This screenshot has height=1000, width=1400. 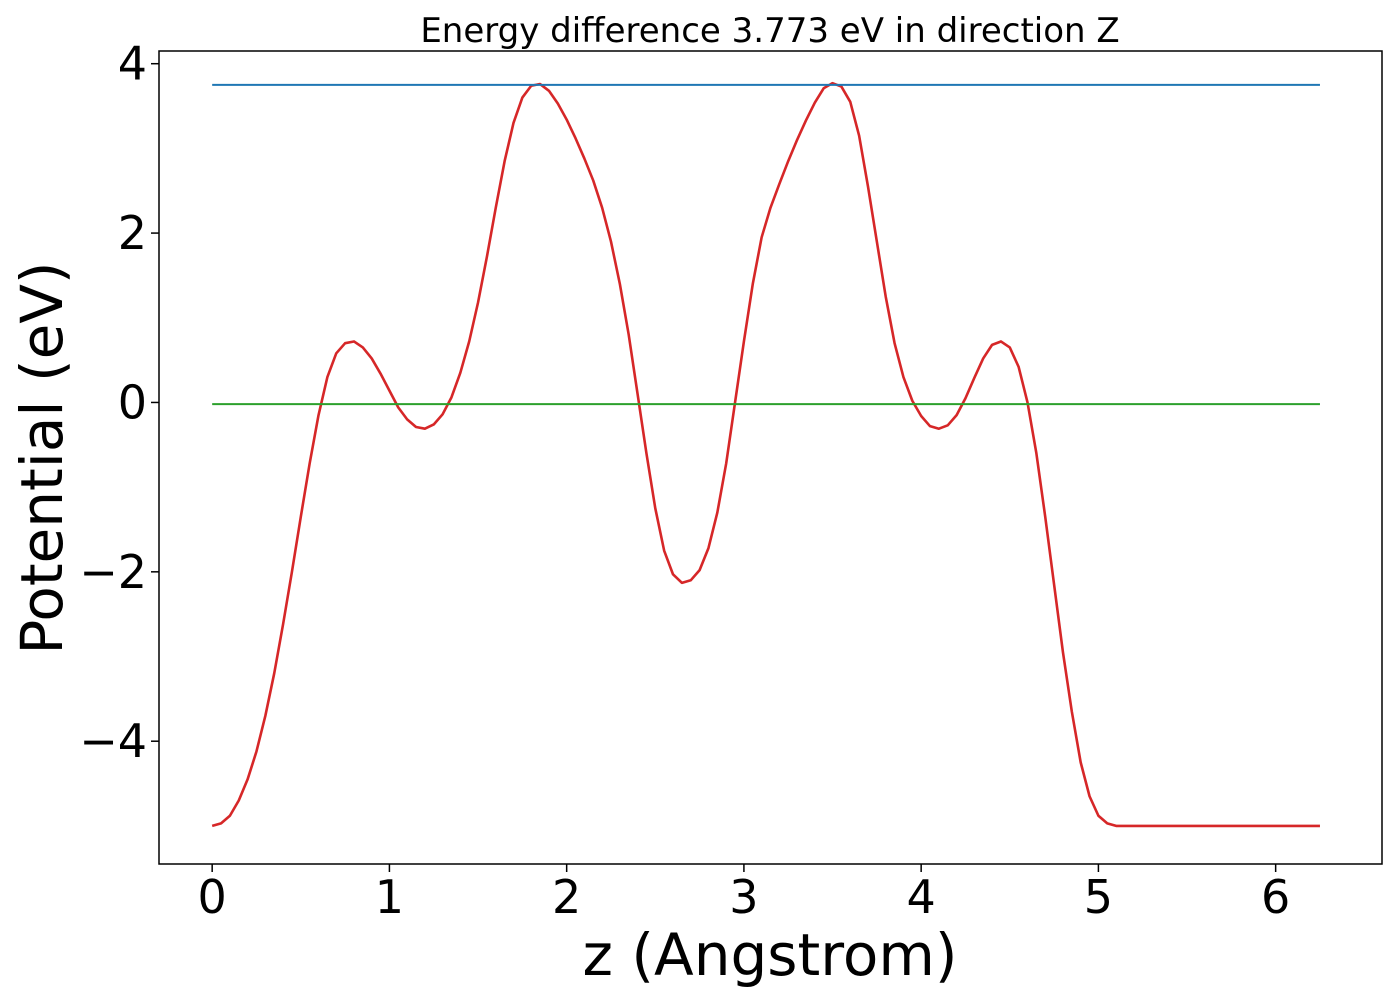 What do you see at coordinates (389, 897) in the screenshot?
I see `x-tick-label: 1` at bounding box center [389, 897].